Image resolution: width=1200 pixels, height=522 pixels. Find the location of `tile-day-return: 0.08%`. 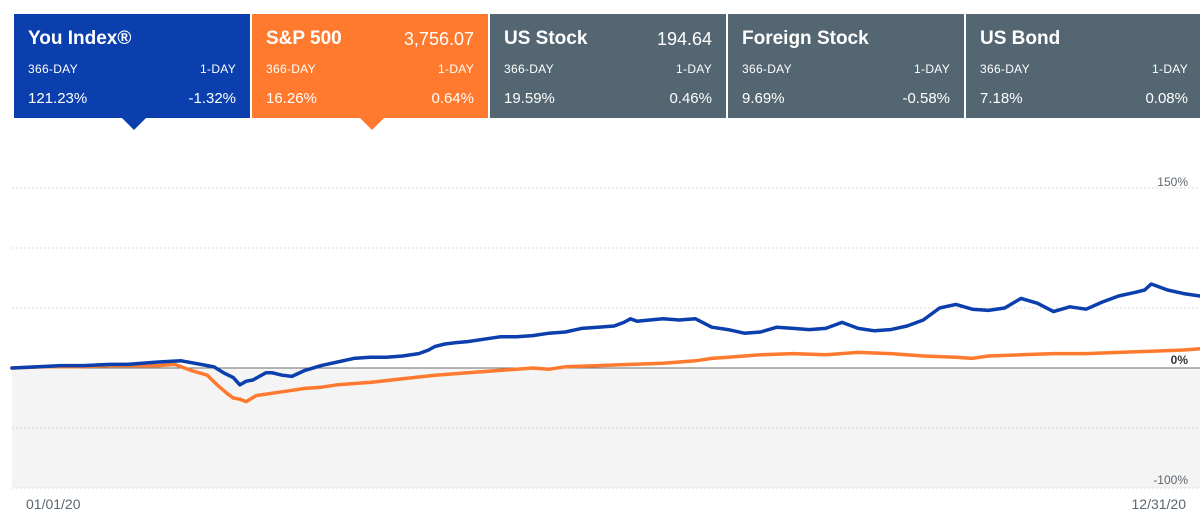

tile-day-return: 0.08% is located at coordinates (1166, 98).